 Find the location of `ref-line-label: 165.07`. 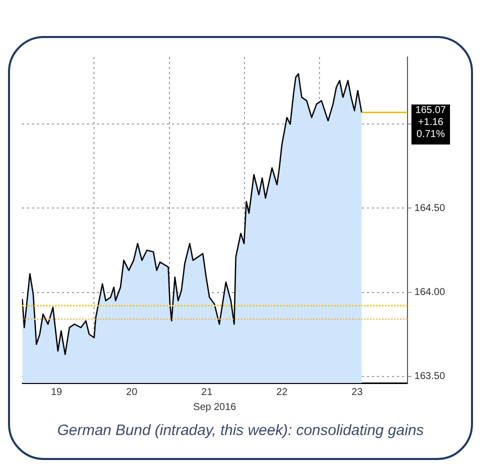

ref-line-label: 165.07 is located at coordinates (430, 110).